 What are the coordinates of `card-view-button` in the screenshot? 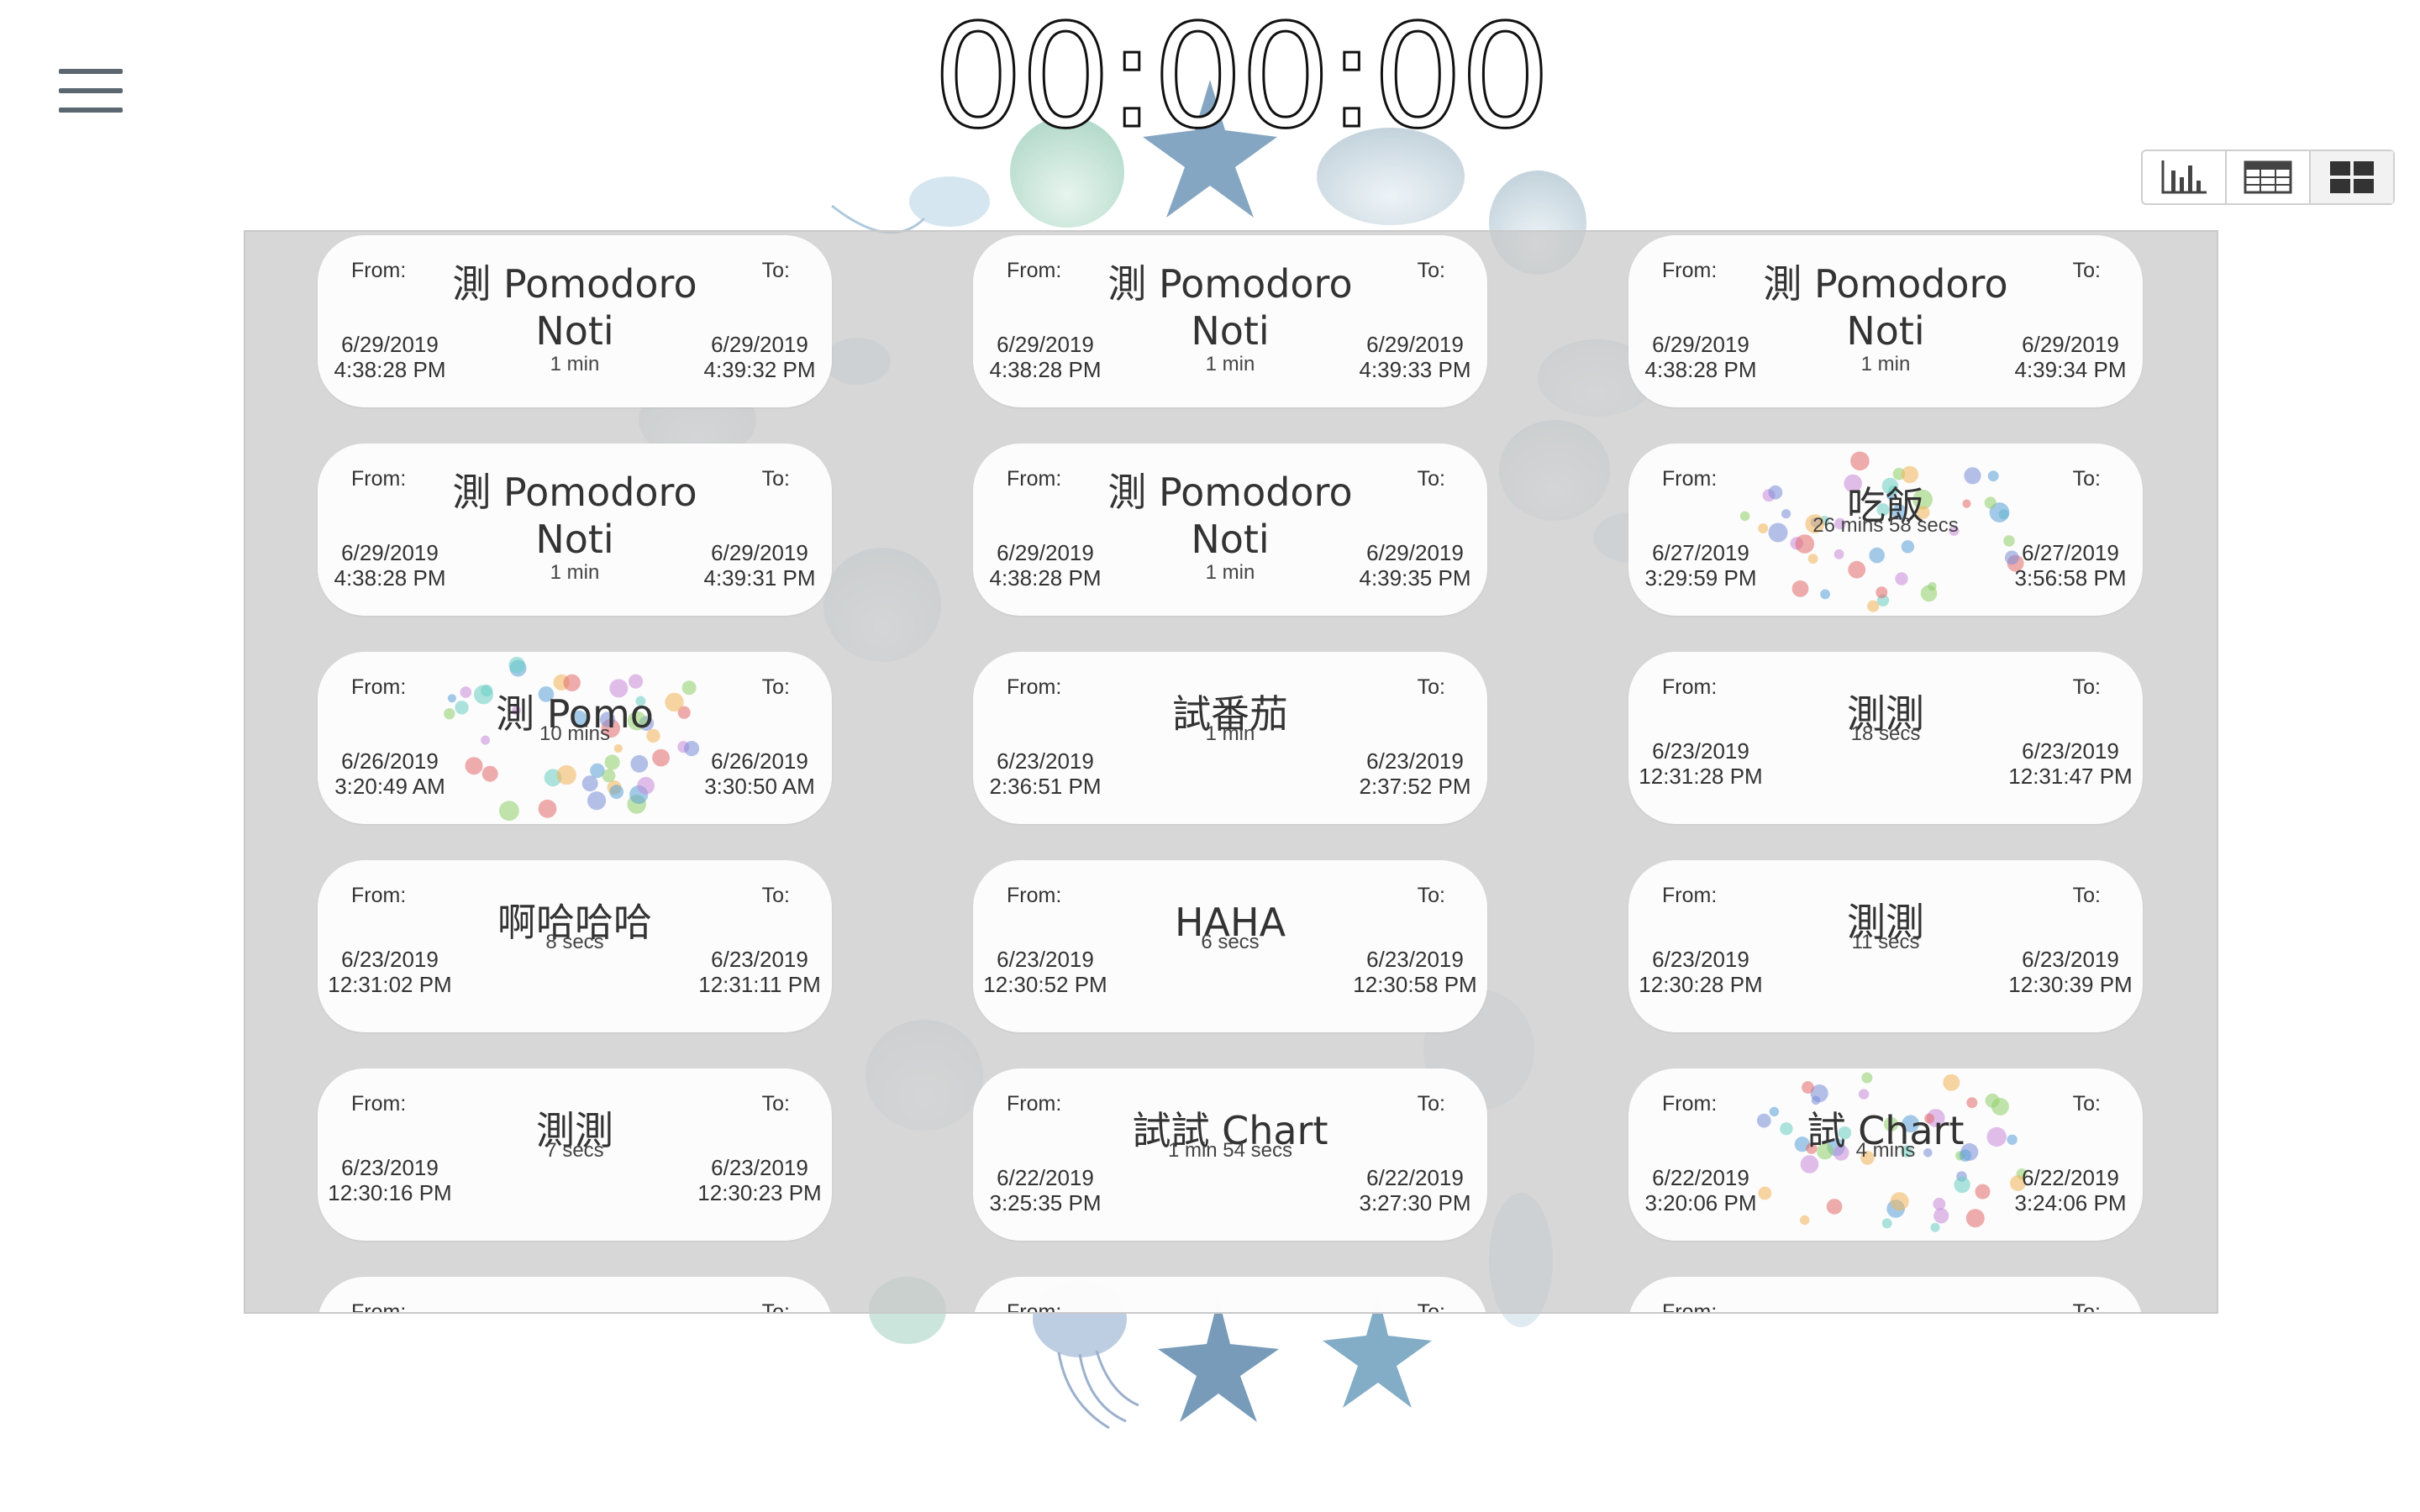 It's located at (2352, 177).